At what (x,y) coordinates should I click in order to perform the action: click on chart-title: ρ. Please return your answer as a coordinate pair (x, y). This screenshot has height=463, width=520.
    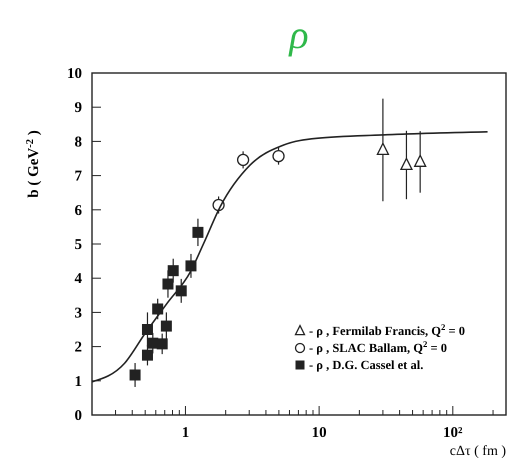
    Looking at the image, I should click on (298, 34).